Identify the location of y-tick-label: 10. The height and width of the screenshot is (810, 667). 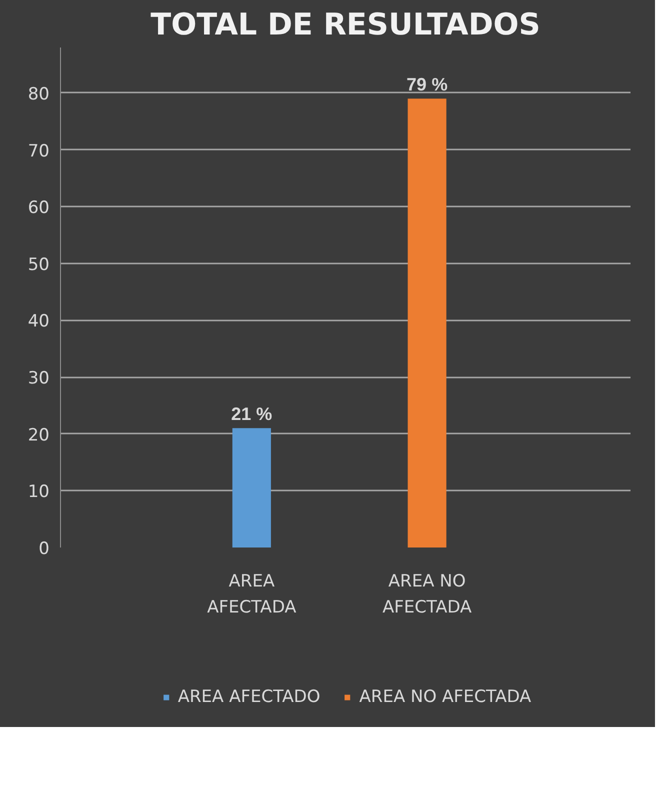
(39, 492).